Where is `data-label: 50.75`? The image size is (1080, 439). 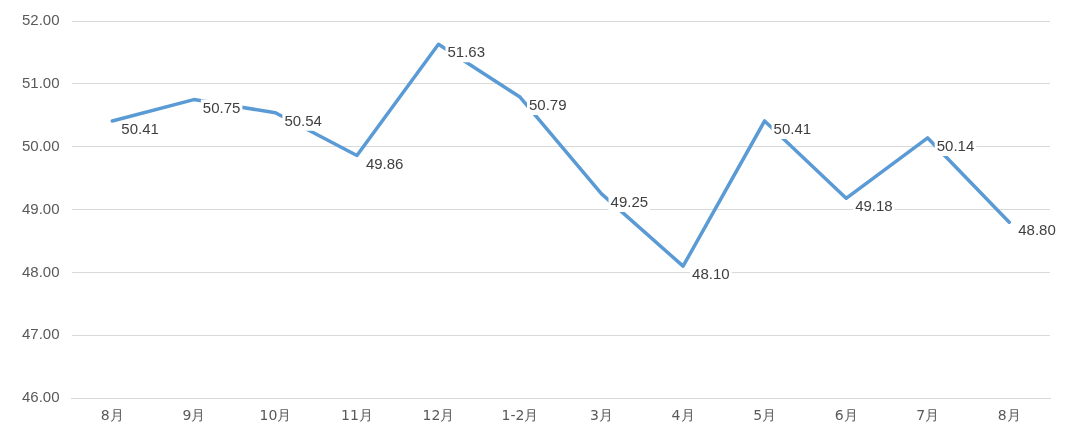
data-label: 50.75 is located at coordinates (221, 107).